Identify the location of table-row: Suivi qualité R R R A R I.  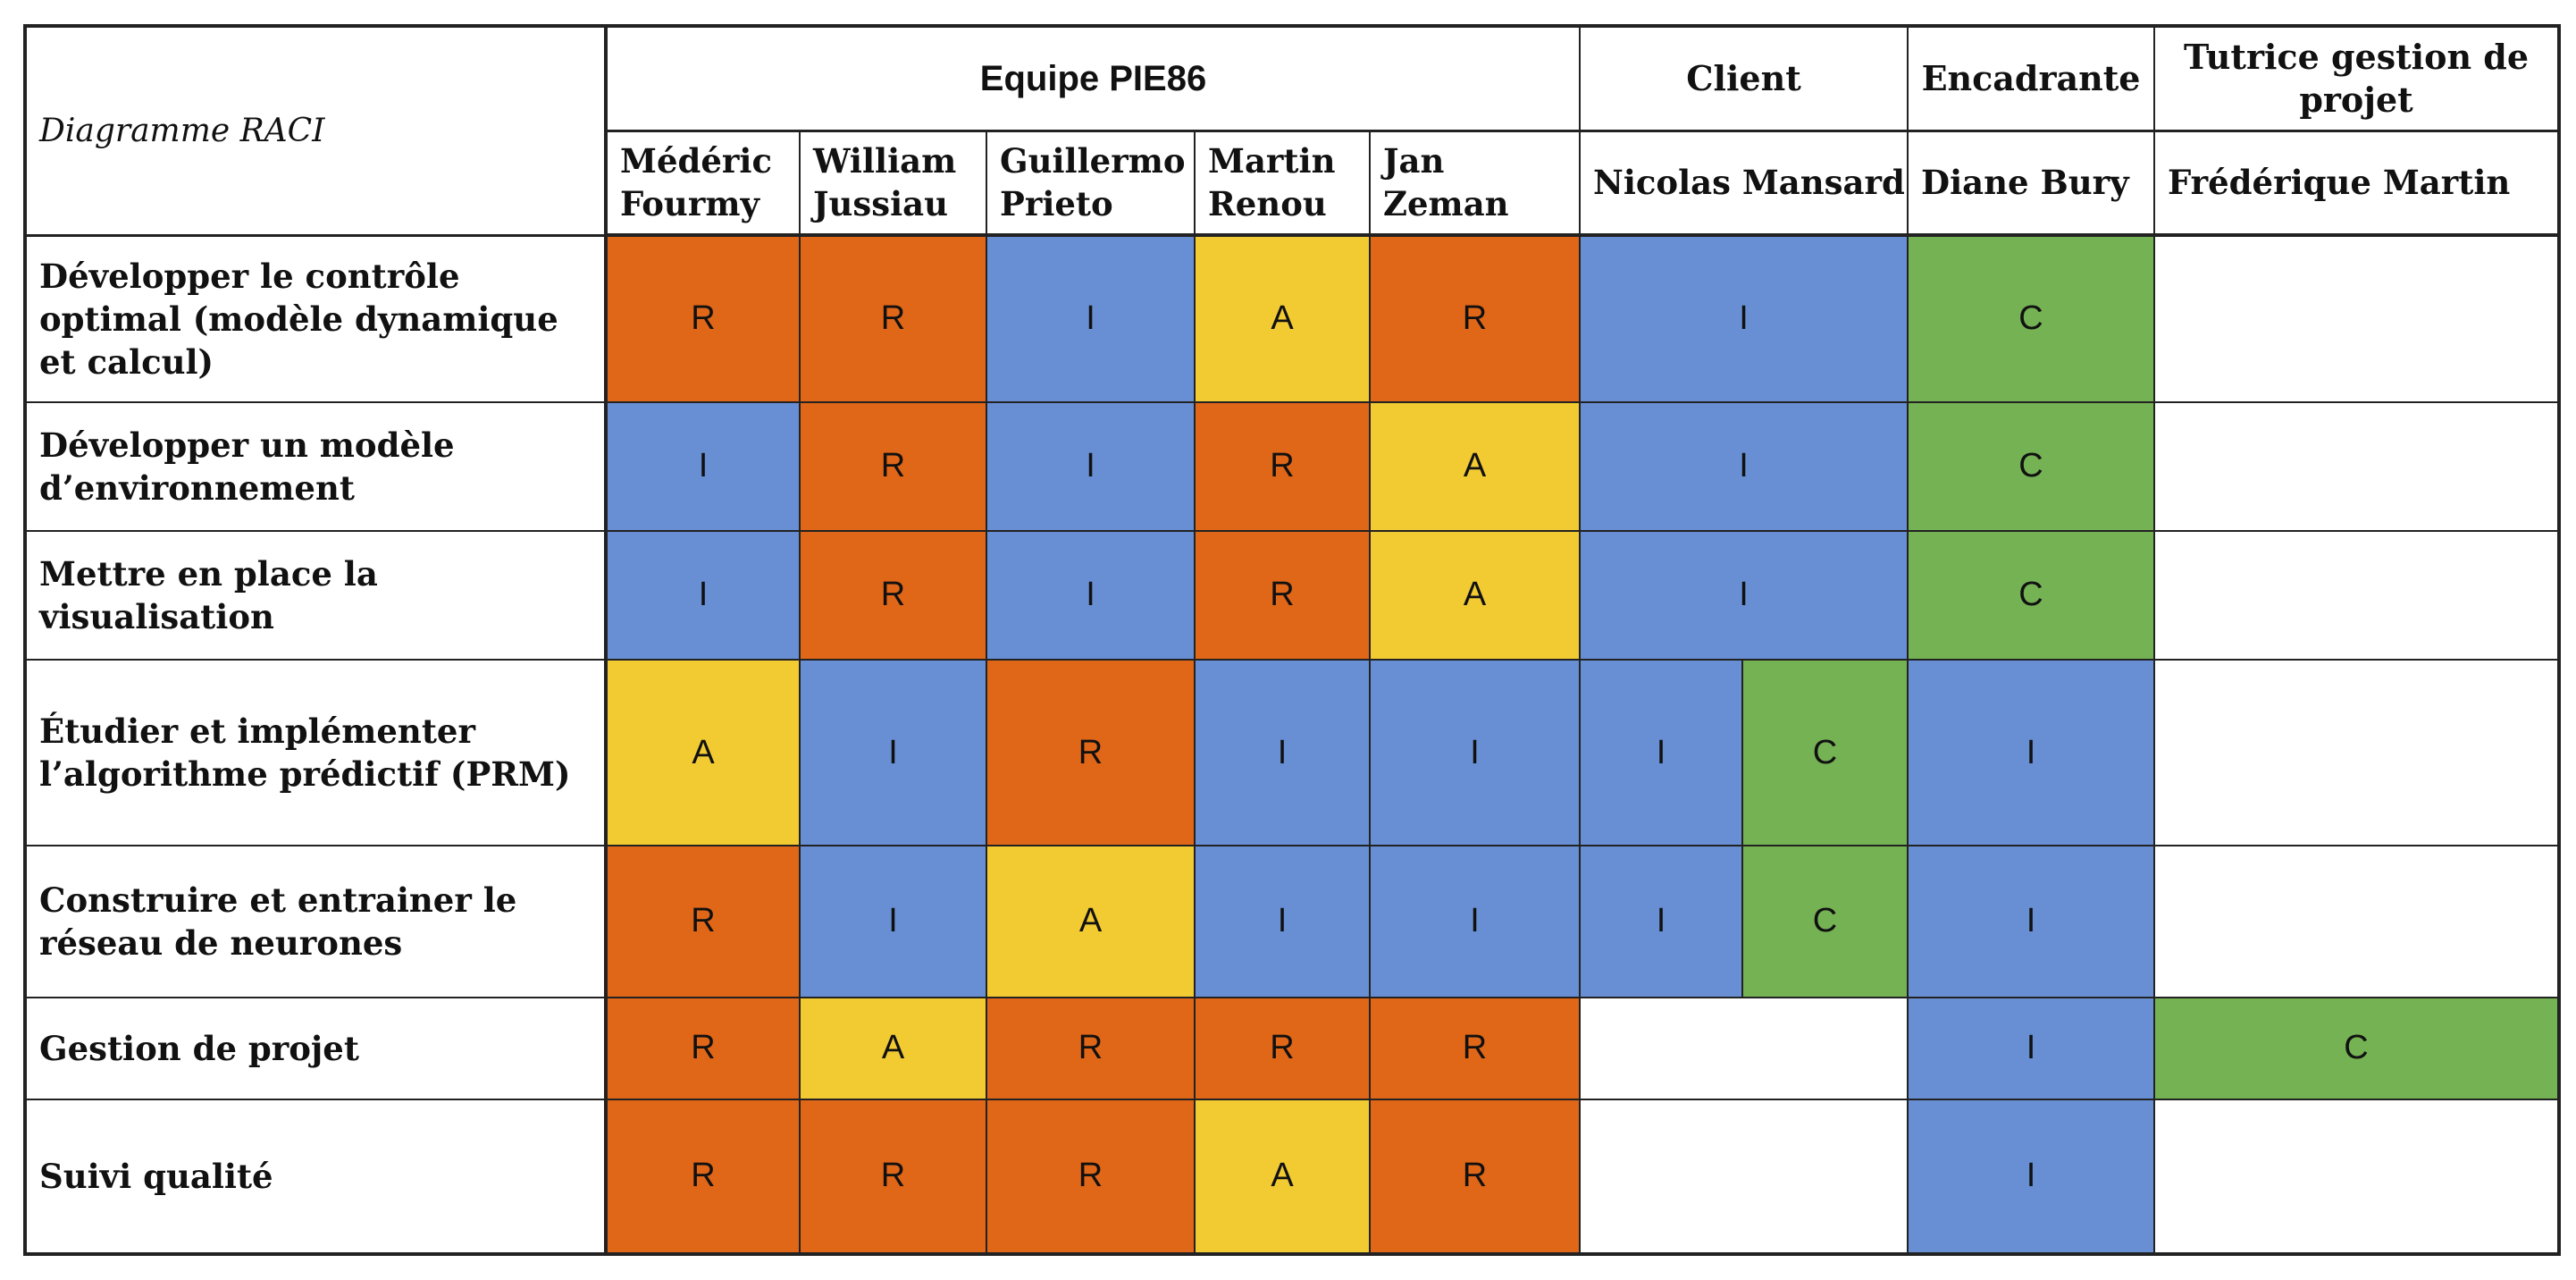
(1292, 1177).